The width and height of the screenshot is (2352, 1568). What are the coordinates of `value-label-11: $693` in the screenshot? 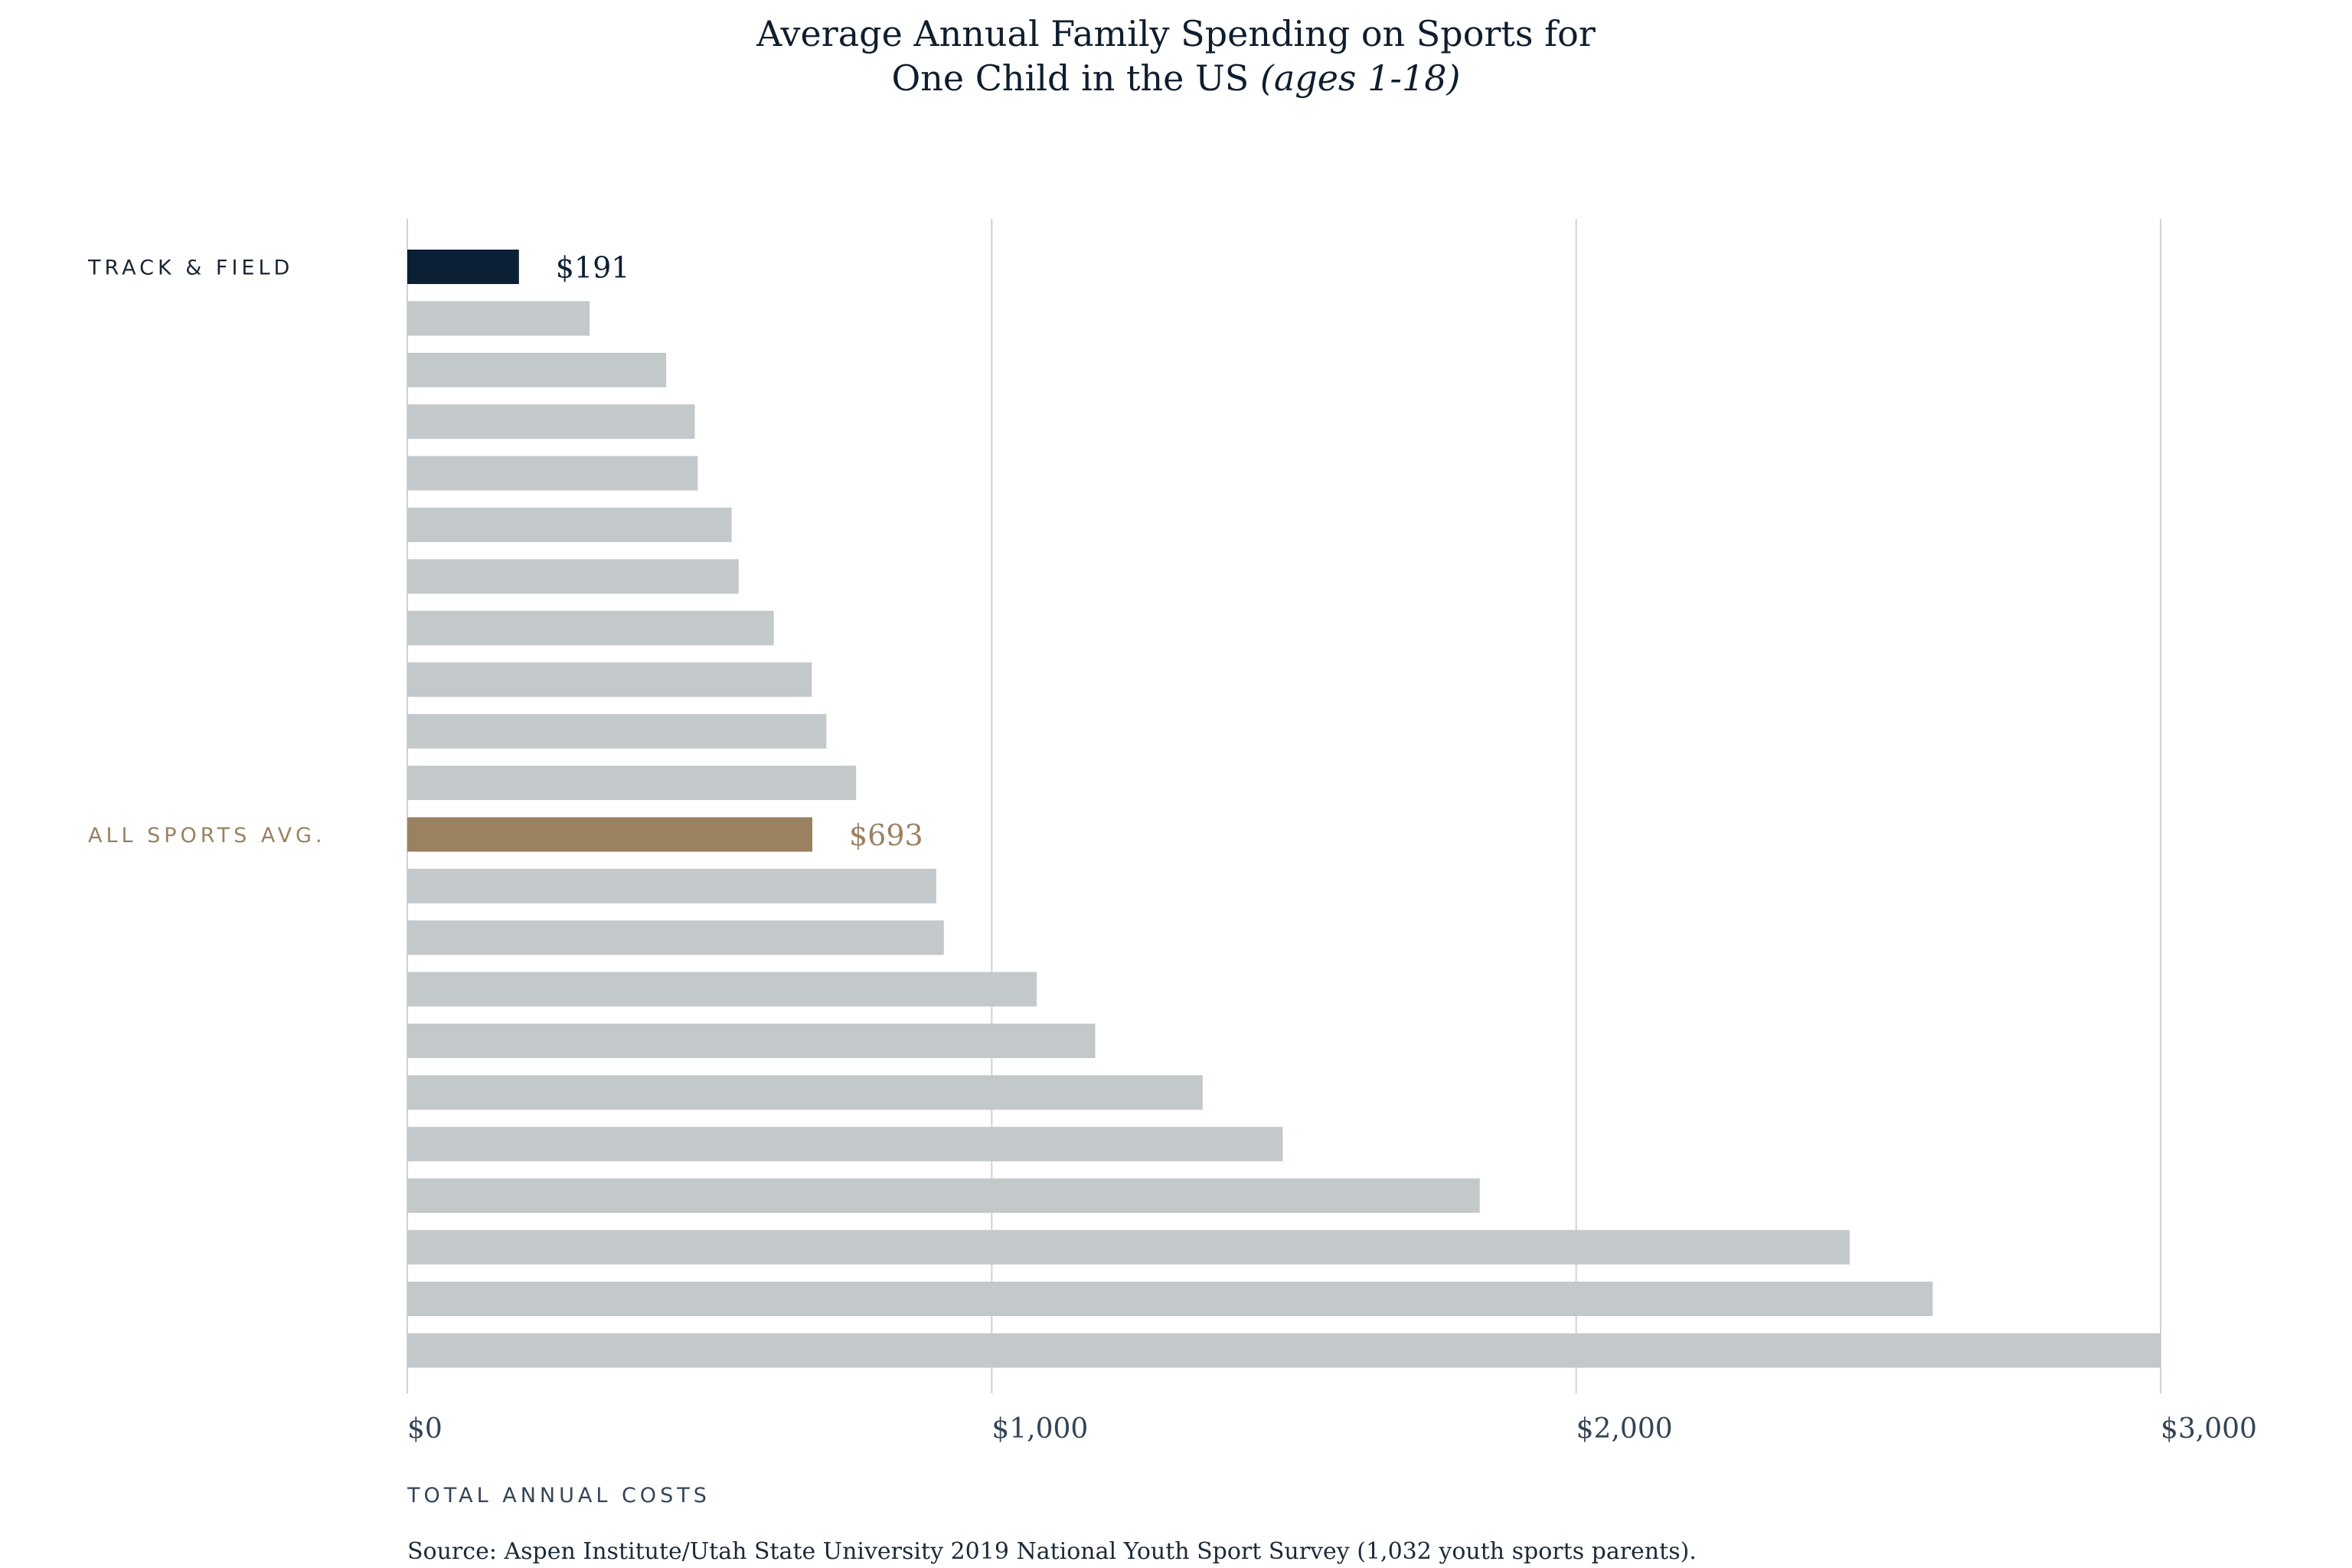 It's located at (886, 835).